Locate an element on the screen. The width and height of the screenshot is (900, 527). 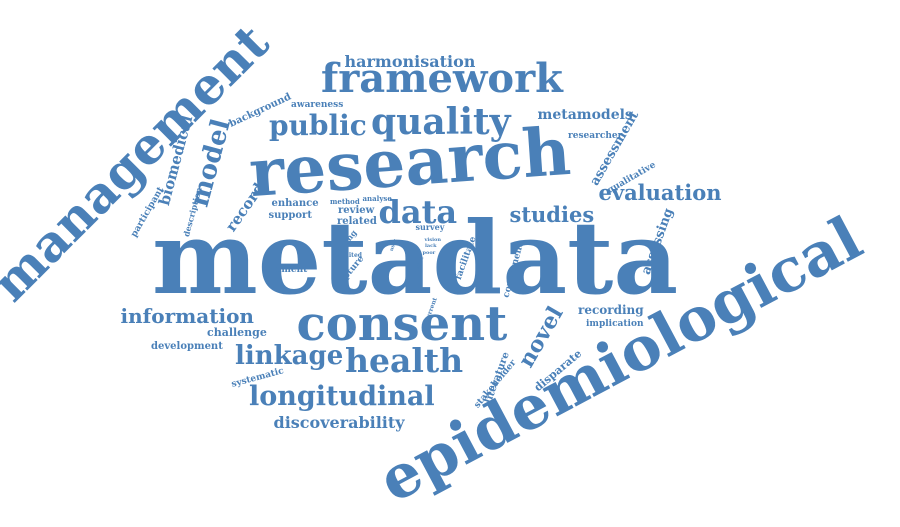
word-vision: vision is located at coordinates (433, 239).